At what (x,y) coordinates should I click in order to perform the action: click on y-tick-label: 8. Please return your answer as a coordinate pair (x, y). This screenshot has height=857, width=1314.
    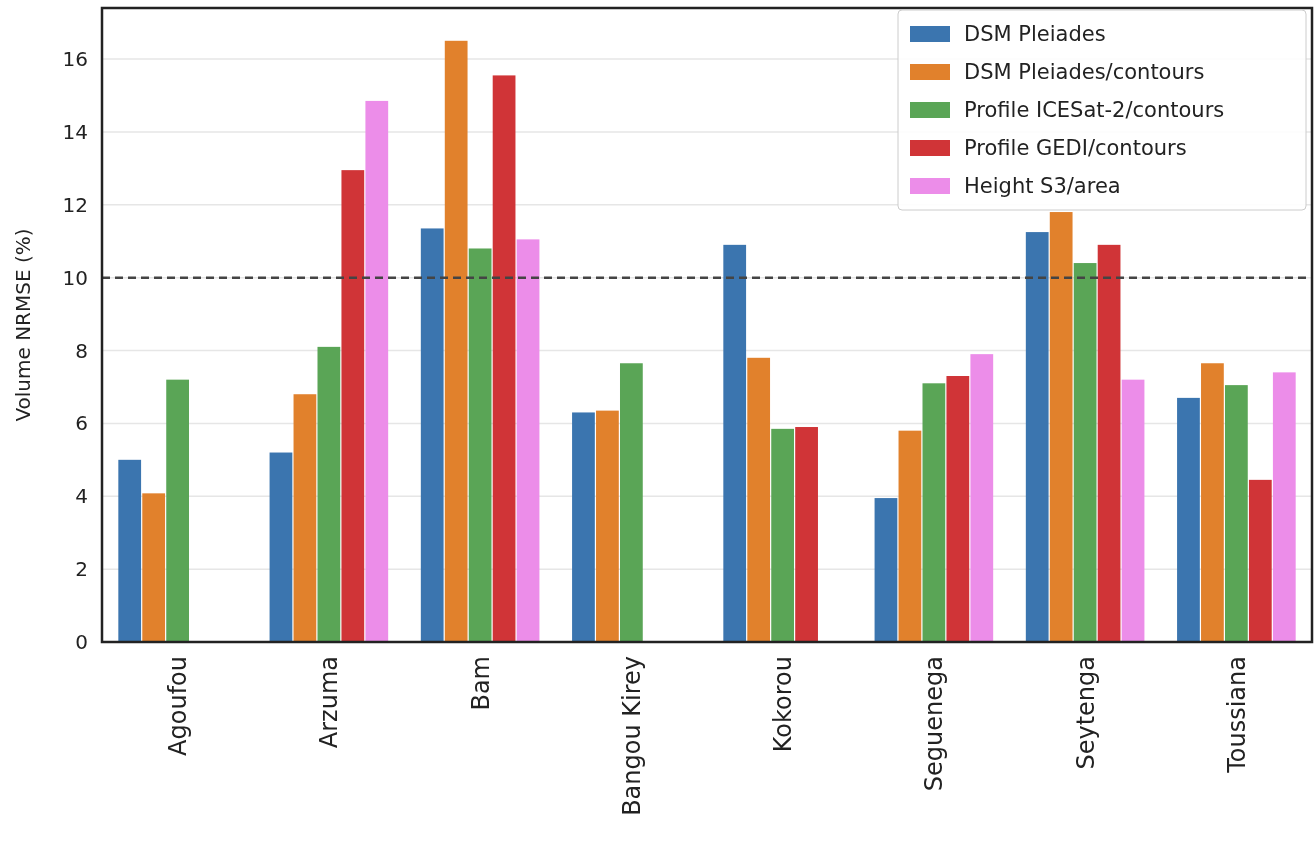
    Looking at the image, I should click on (81, 350).